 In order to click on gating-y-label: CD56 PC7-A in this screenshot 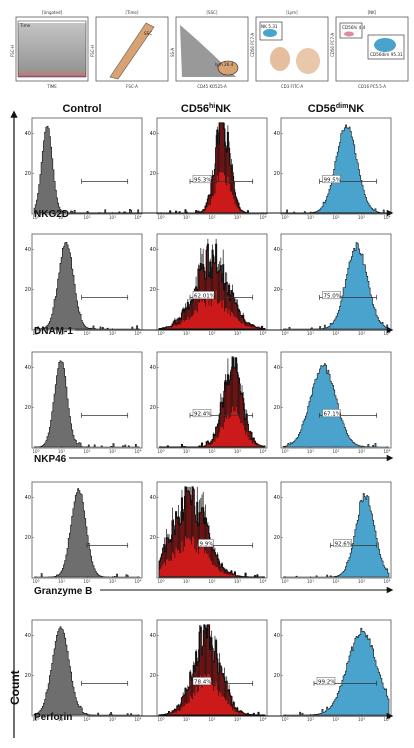, I will do `click(252, 45)`.